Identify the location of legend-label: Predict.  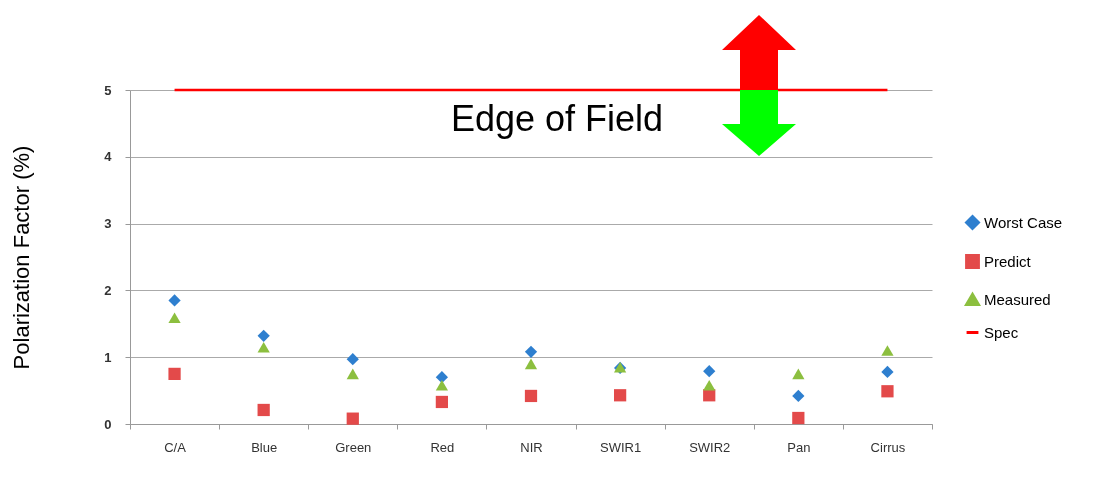
(1008, 261).